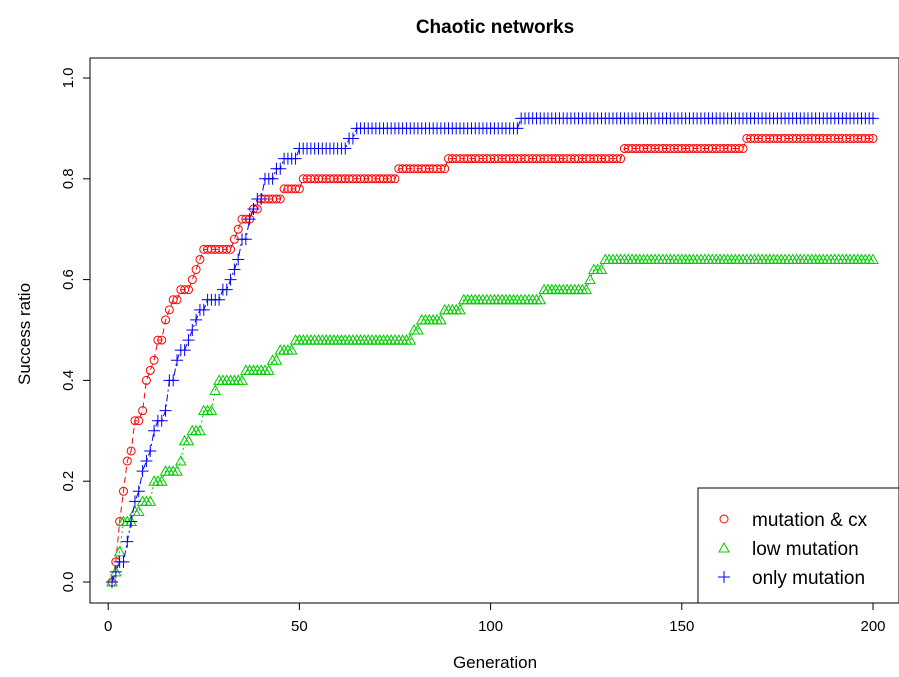 The width and height of the screenshot is (899, 677). I want to click on y-tick-label: 0.6, so click(68, 279).